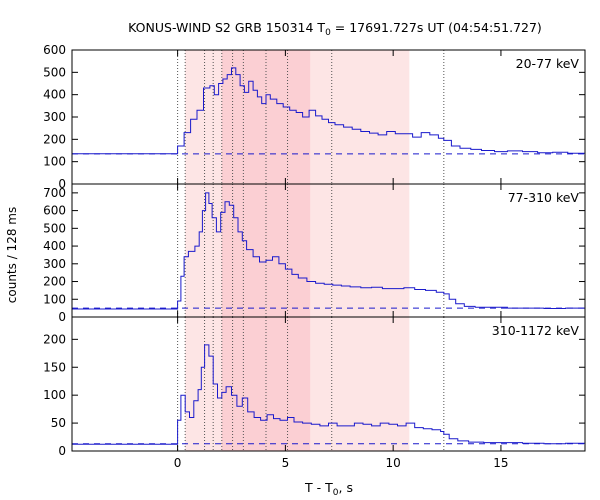 The image size is (600, 500). I want to click on x-tick-label: 0, so click(178, 463).